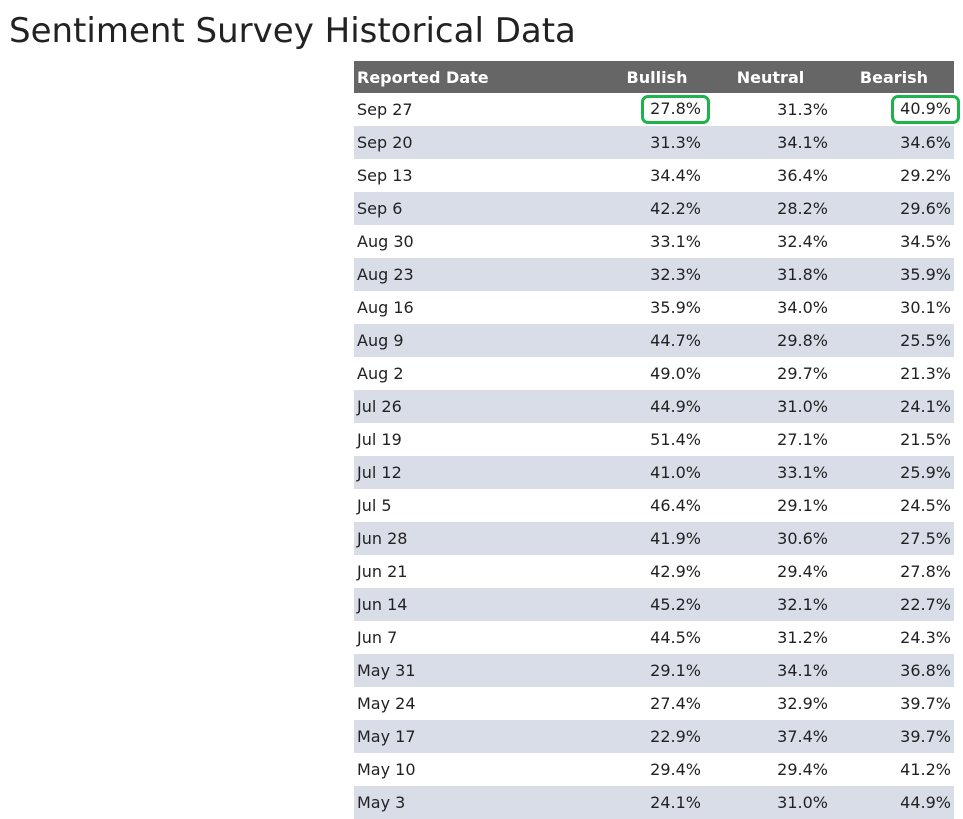  Describe the element at coordinates (894, 802) in the screenshot. I see `cell-bearish: 44.9%` at that location.